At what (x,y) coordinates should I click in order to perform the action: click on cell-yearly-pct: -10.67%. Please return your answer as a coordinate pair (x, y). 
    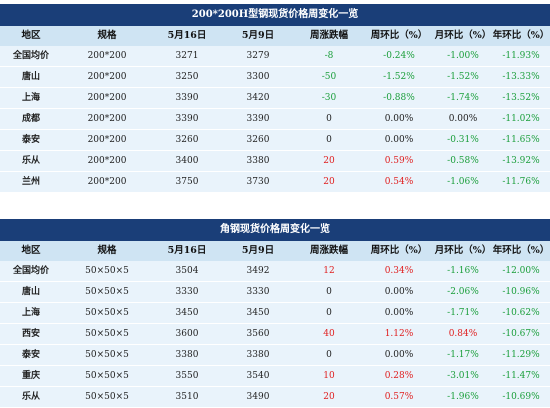
    Looking at the image, I should click on (521, 334).